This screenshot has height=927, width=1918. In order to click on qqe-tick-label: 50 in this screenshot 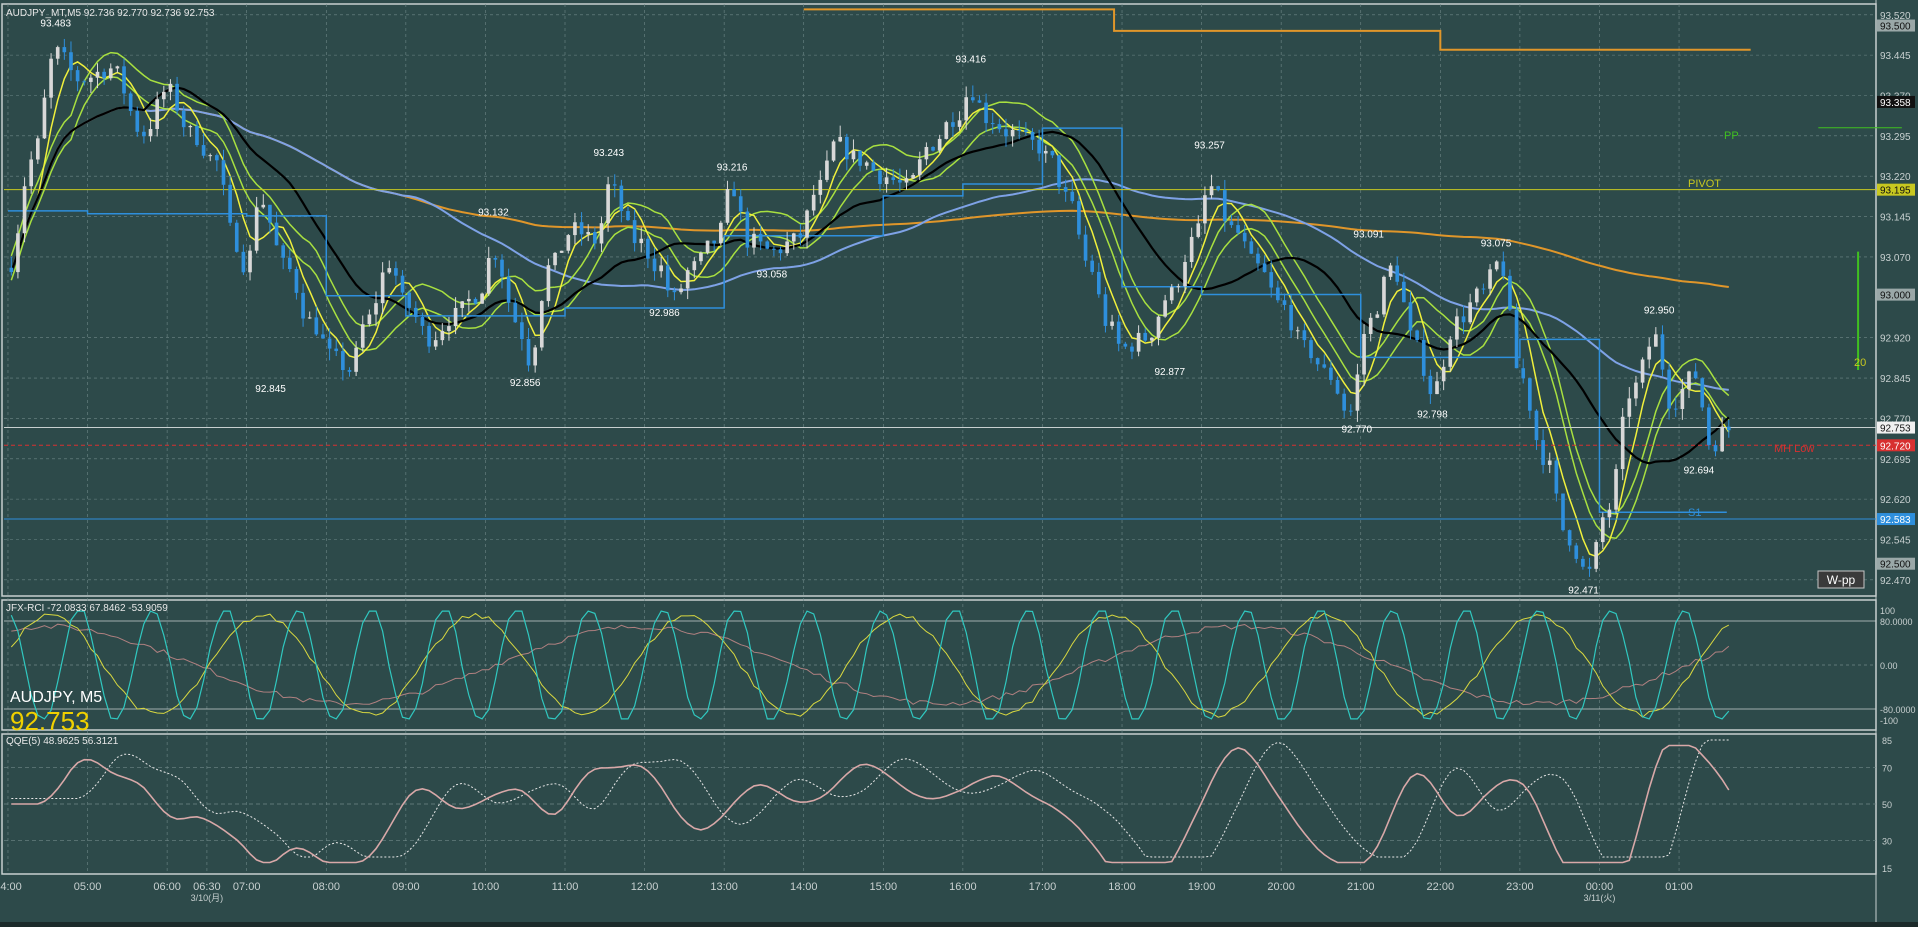, I will do `click(1887, 805)`.